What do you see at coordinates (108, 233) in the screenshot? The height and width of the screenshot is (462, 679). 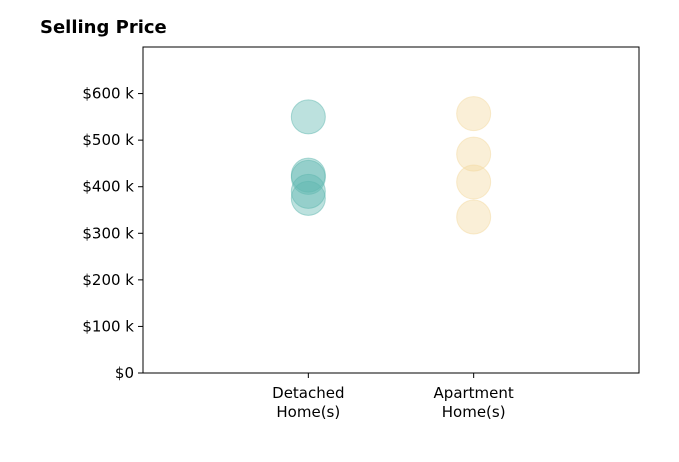 I see `y-tick-label: $300 k` at bounding box center [108, 233].